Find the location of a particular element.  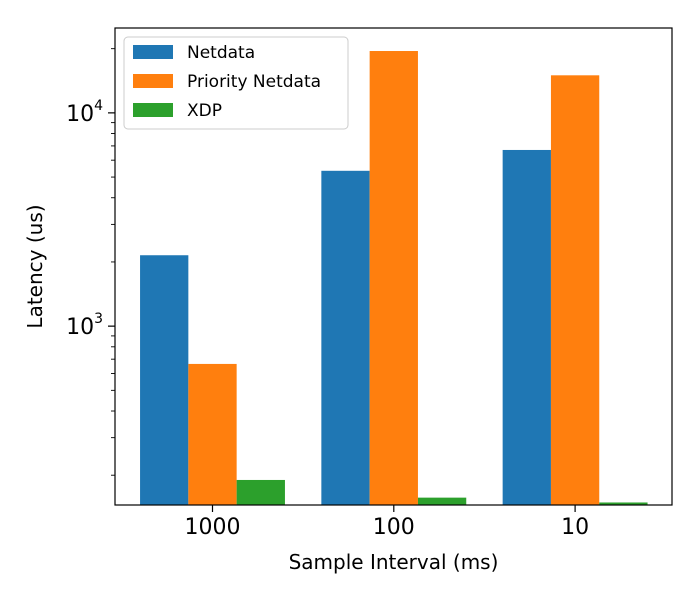

x-tick-label: 1000 is located at coordinates (213, 527).